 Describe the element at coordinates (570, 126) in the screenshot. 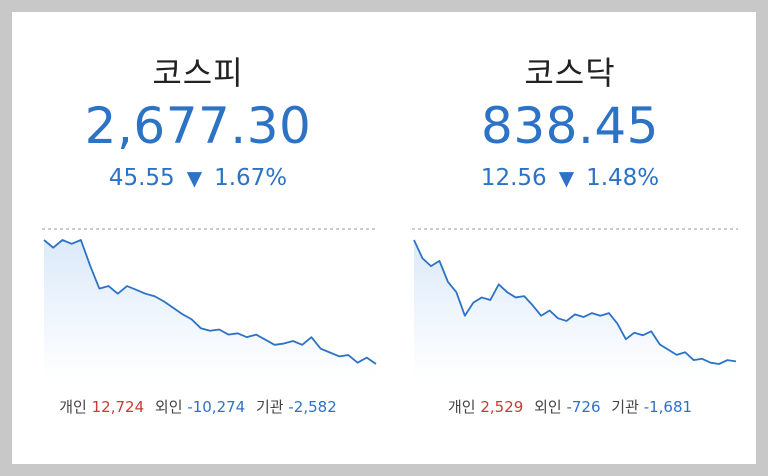

I see `index-value: 838.45` at that location.